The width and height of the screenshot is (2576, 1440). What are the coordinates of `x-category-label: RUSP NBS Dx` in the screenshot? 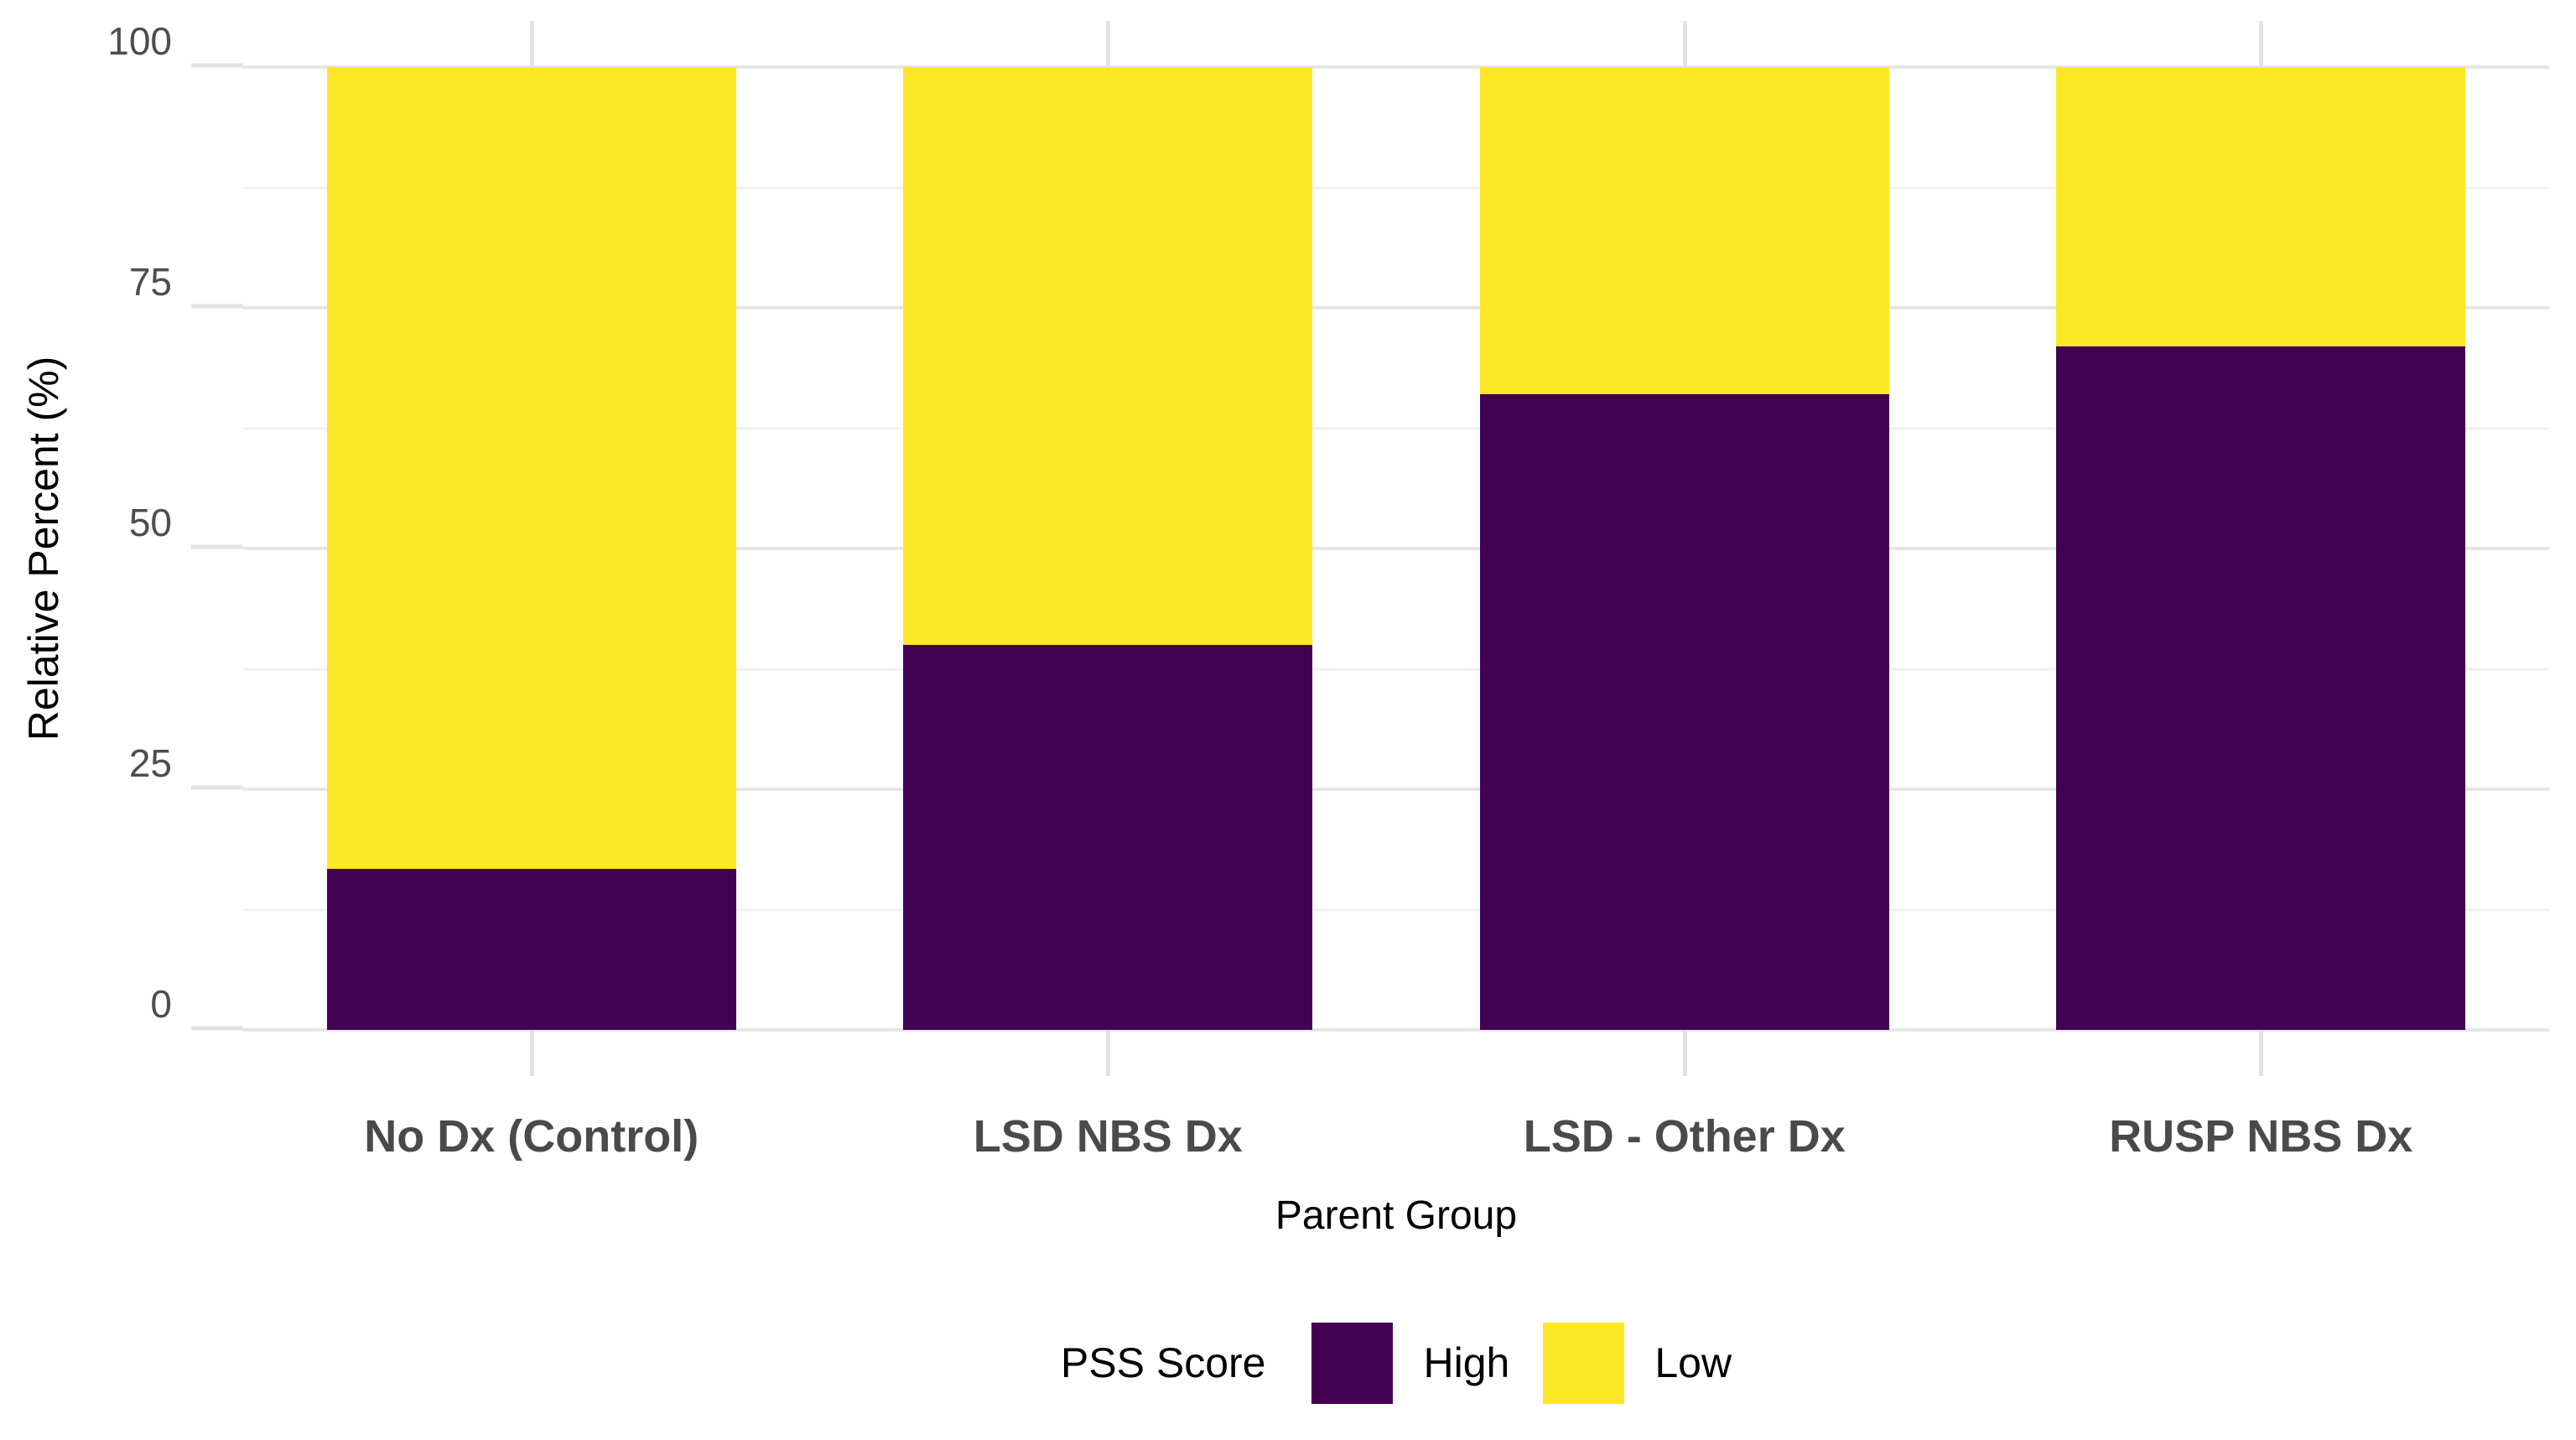 It's located at (2261, 1136).